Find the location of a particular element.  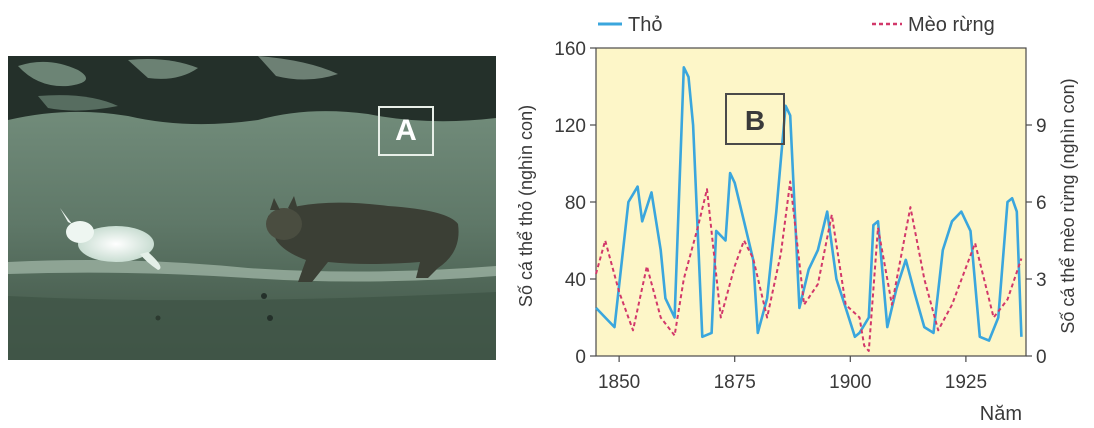

panel-a-label: A is located at coordinates (406, 131).